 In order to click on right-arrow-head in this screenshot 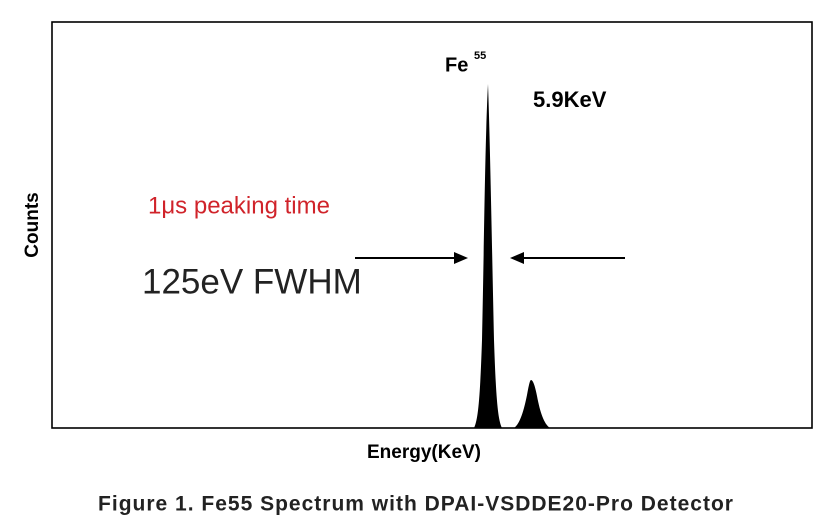, I will do `click(517, 258)`.